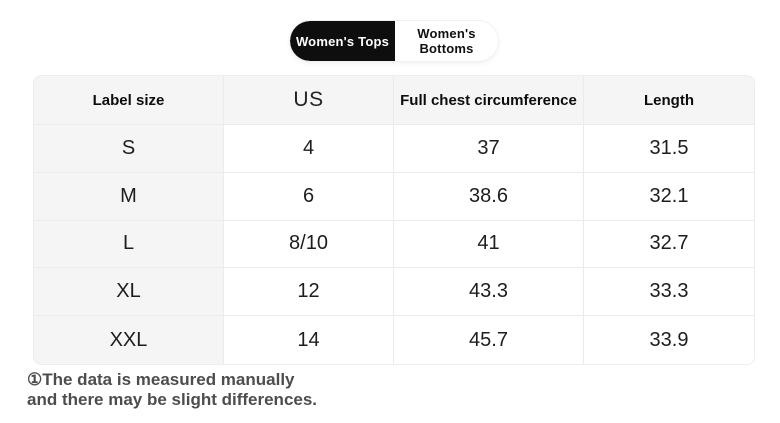 The image size is (780, 423). Describe the element at coordinates (129, 149) in the screenshot. I see `cell-size: S` at that location.